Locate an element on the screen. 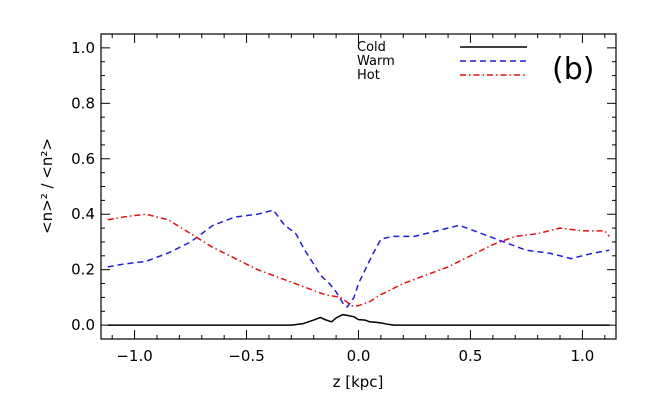  y-tick-label: 0.4 is located at coordinates (83, 214).